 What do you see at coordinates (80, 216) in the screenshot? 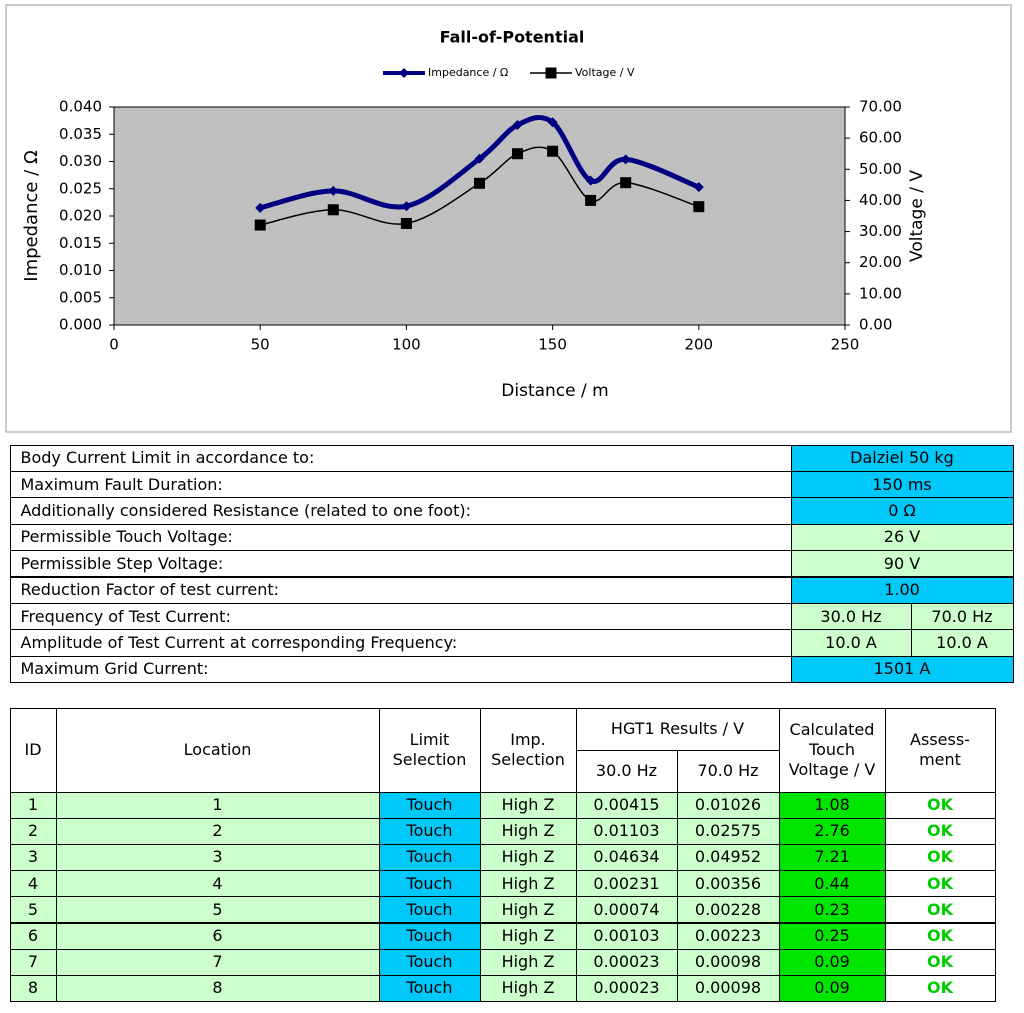
I see `y-tick-label: 0.020` at bounding box center [80, 216].